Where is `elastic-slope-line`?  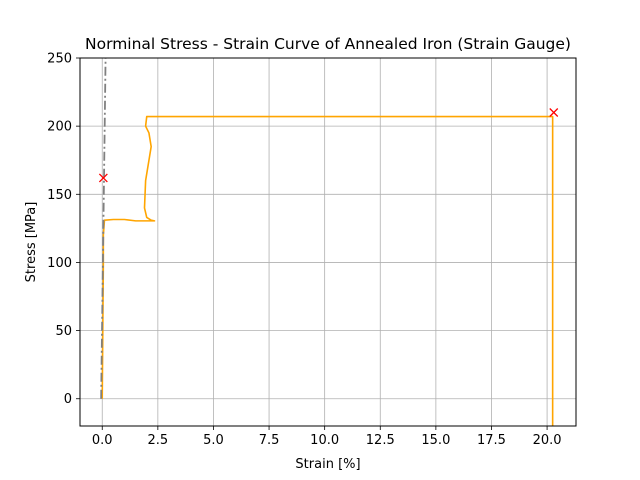
elastic-slope-line is located at coordinates (103, 228).